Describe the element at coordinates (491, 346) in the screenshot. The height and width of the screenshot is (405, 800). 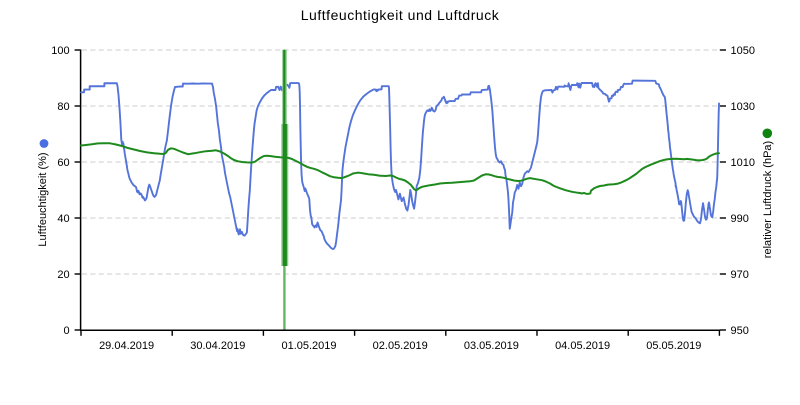
I see `svg-text: 03.05.2019` at that location.